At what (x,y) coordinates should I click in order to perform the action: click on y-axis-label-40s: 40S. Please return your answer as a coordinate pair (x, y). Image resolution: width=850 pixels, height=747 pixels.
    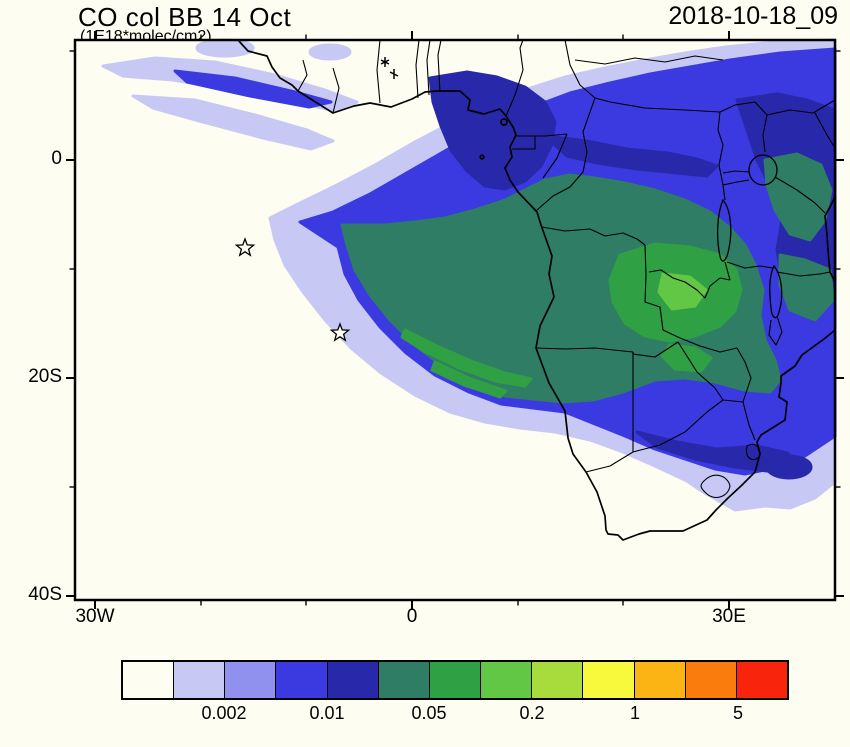
    Looking at the image, I should click on (45, 594).